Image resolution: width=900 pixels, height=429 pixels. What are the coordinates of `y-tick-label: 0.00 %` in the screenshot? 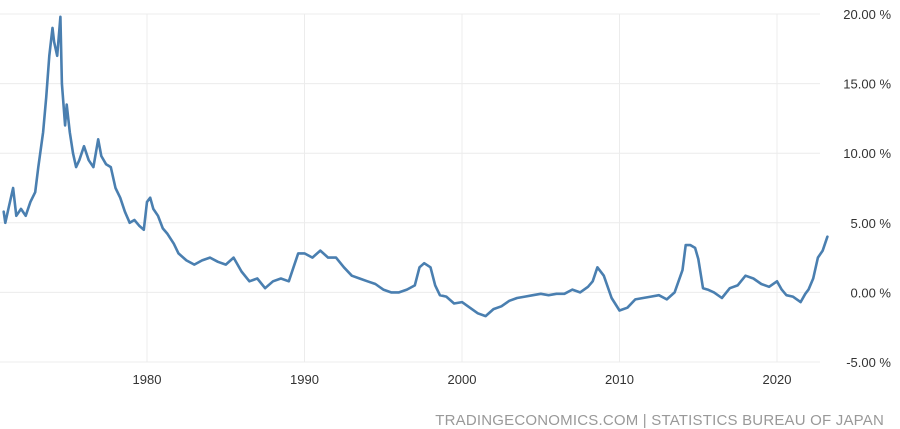 It's located at (871, 292).